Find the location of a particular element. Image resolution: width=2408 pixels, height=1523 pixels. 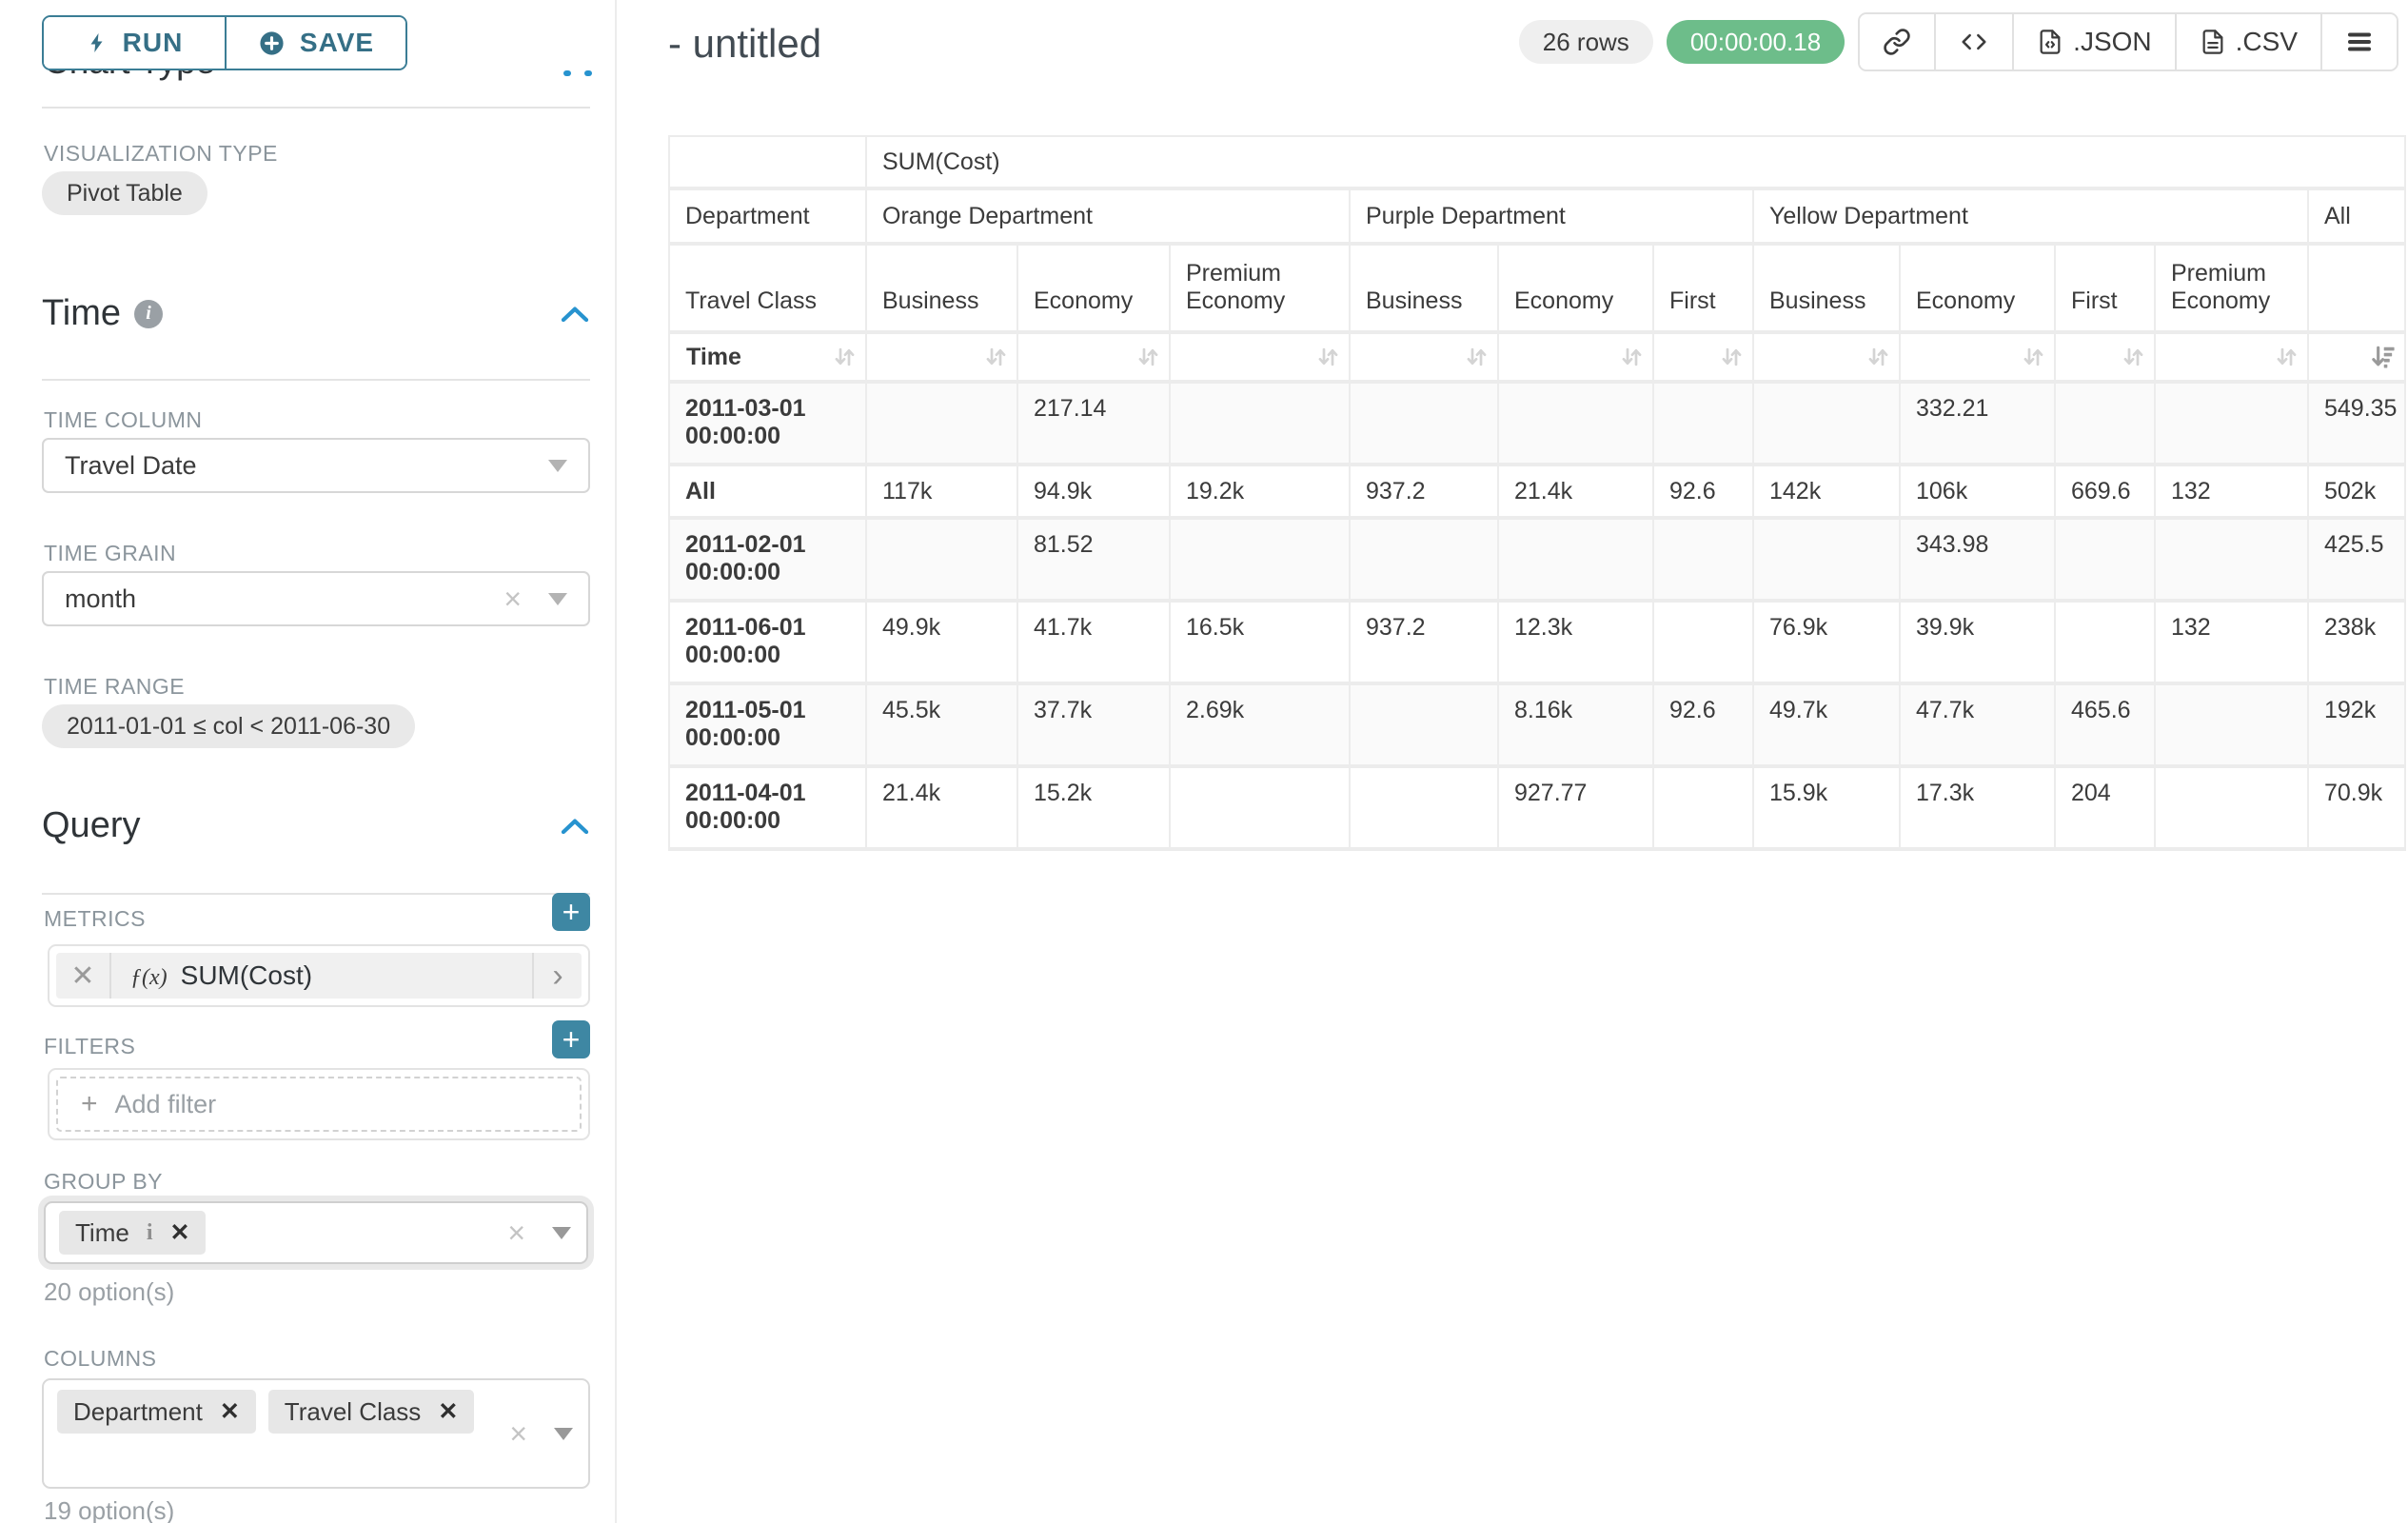

row-header: 2011-03-01 00:00:00 is located at coordinates (767, 424).